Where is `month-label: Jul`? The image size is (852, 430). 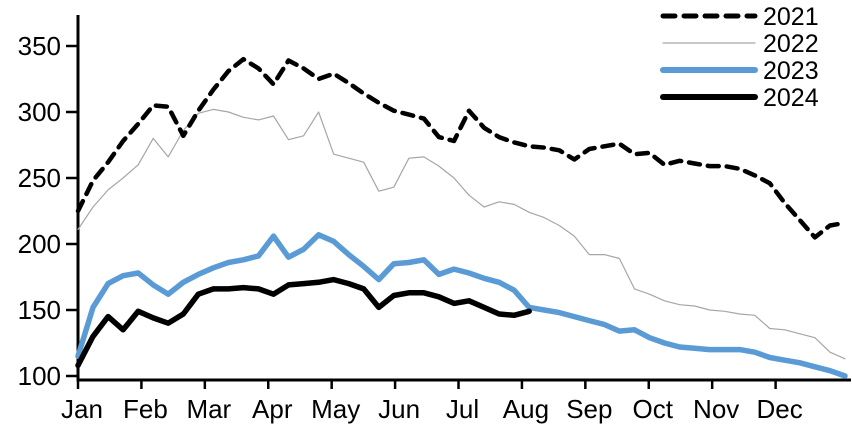
month-label: Jul is located at coordinates (462, 409).